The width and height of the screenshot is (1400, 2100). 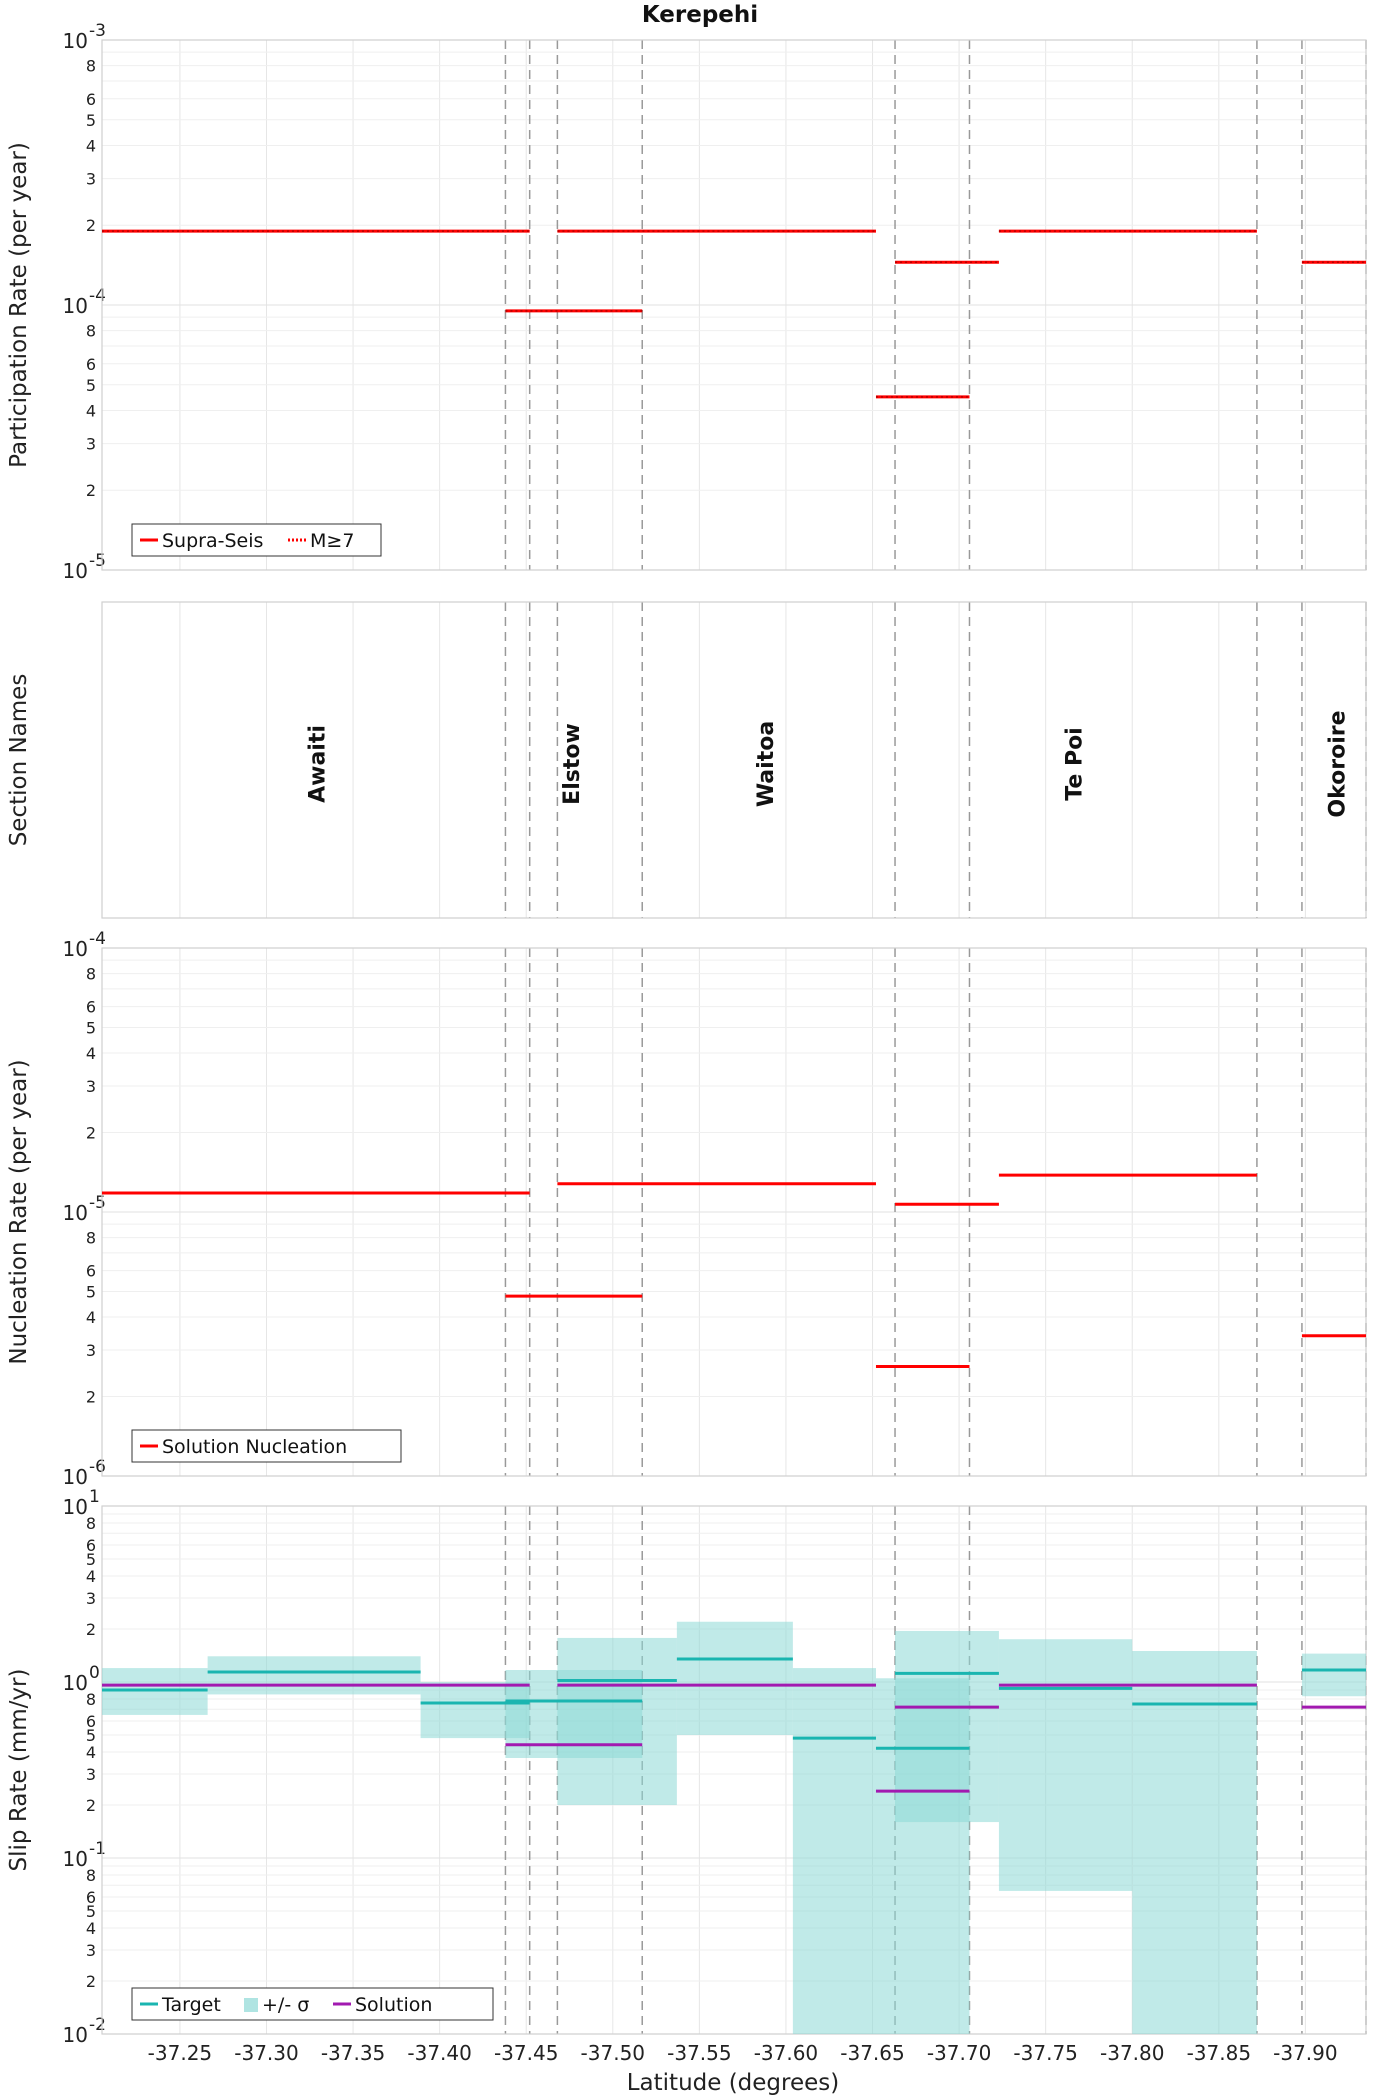 What do you see at coordinates (97, 1467) in the screenshot?
I see `y-tick-exponent: -6` at bounding box center [97, 1467].